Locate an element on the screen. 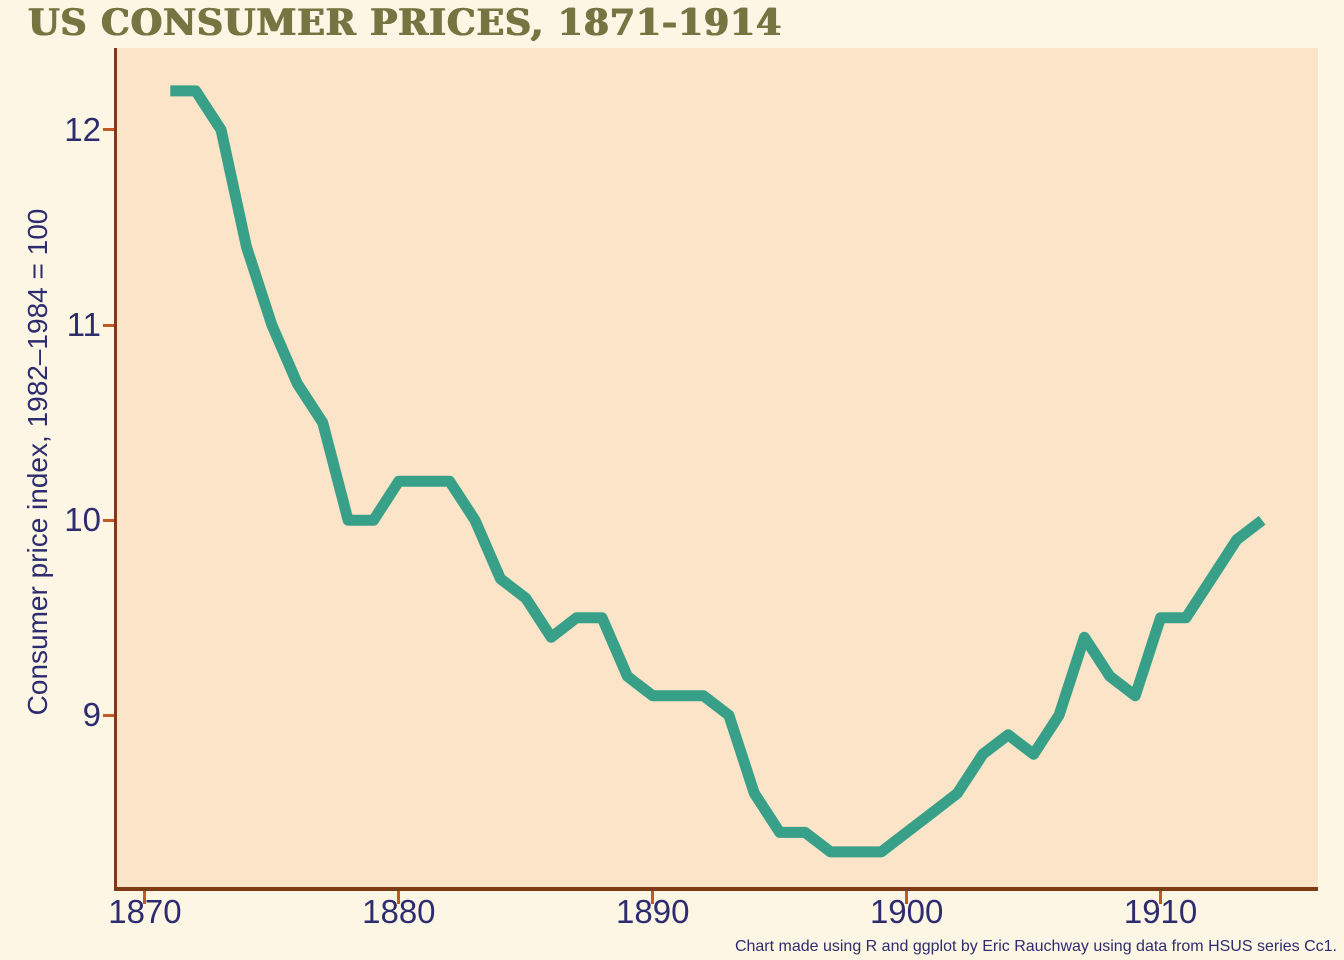 The height and width of the screenshot is (960, 1344). y-tick-label: 11 is located at coordinates (83, 325).